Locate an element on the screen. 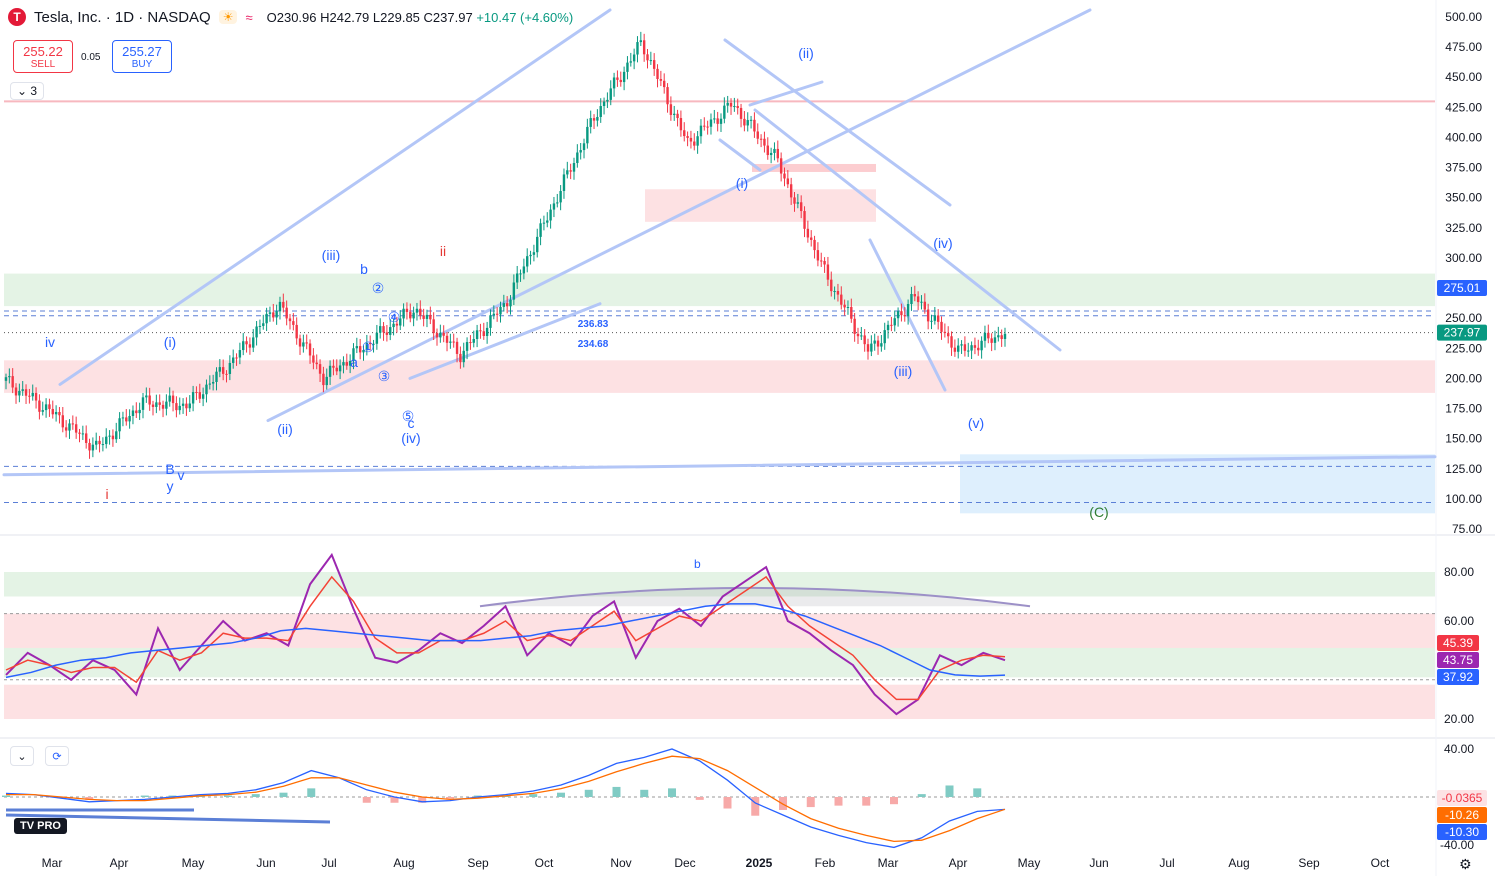  symbol-title: Tesla, Inc. · 1D · NASDAQ is located at coordinates (122, 17).